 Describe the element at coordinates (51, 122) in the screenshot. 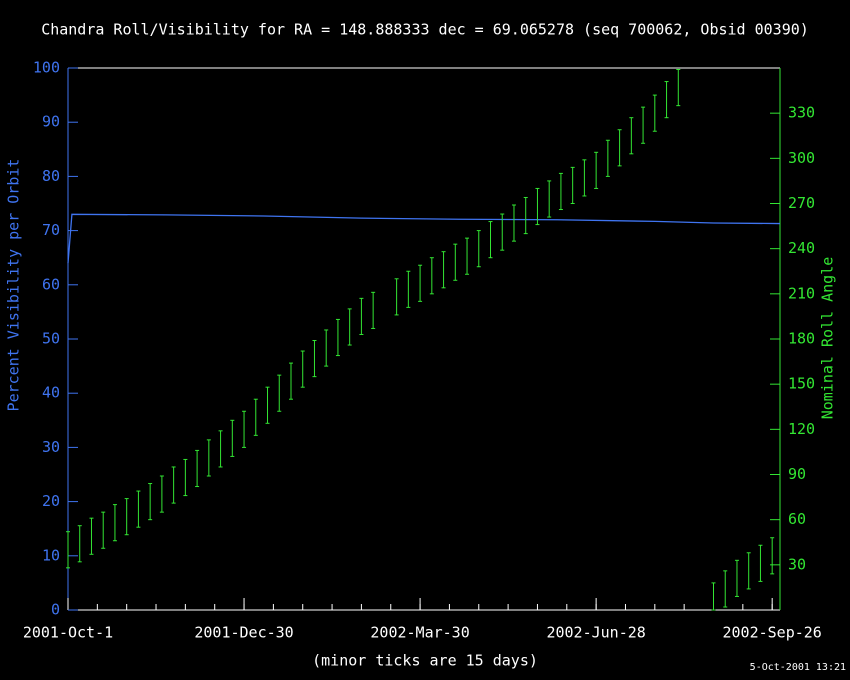

I see `y-tick-label: 90` at that location.